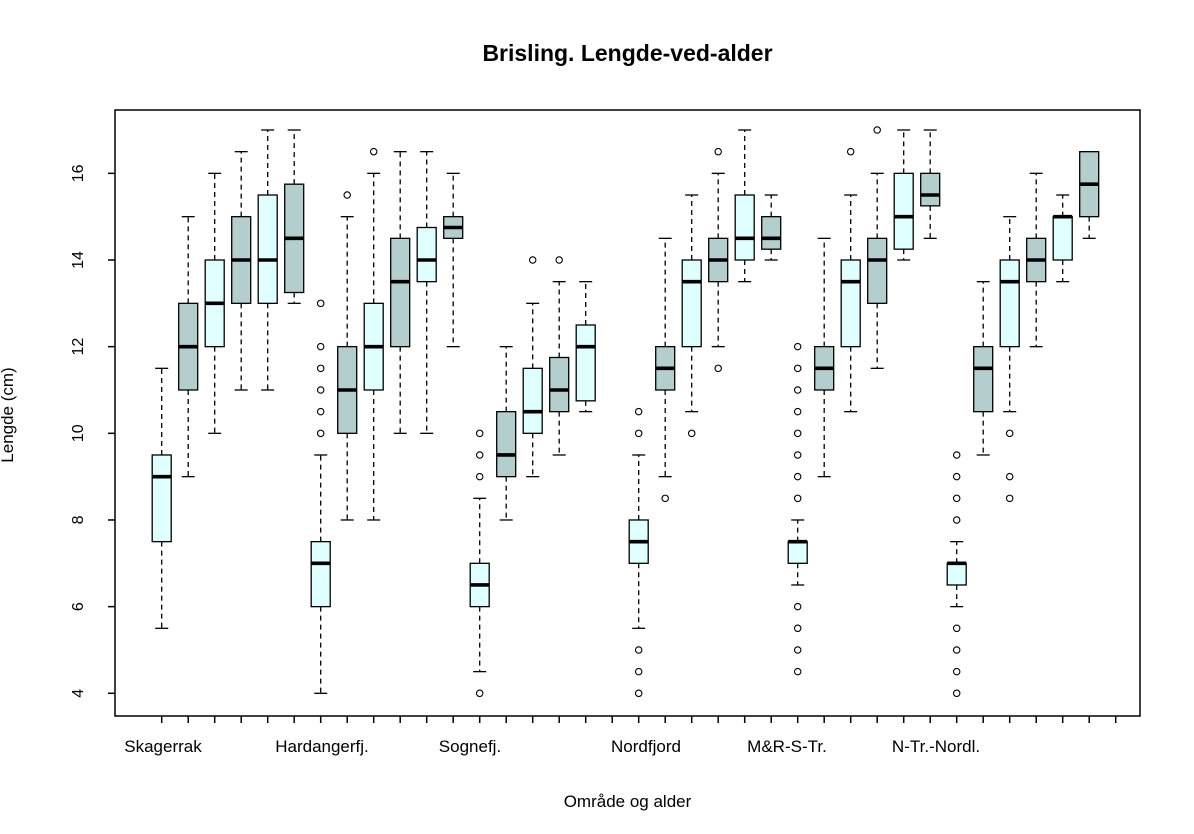 The image size is (1194, 834). I want to click on group-label: Nordfjord, so click(646, 746).